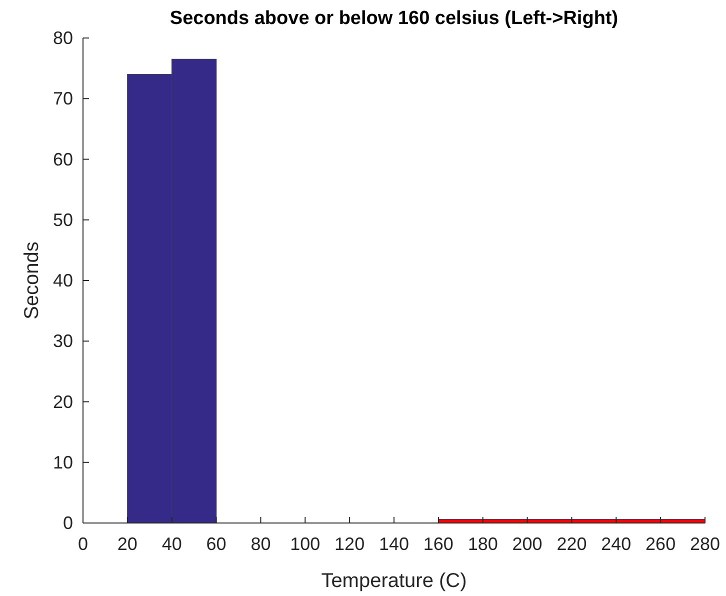 Image resolution: width=726 pixels, height=596 pixels. I want to click on x-tick-label: 260, so click(661, 544).